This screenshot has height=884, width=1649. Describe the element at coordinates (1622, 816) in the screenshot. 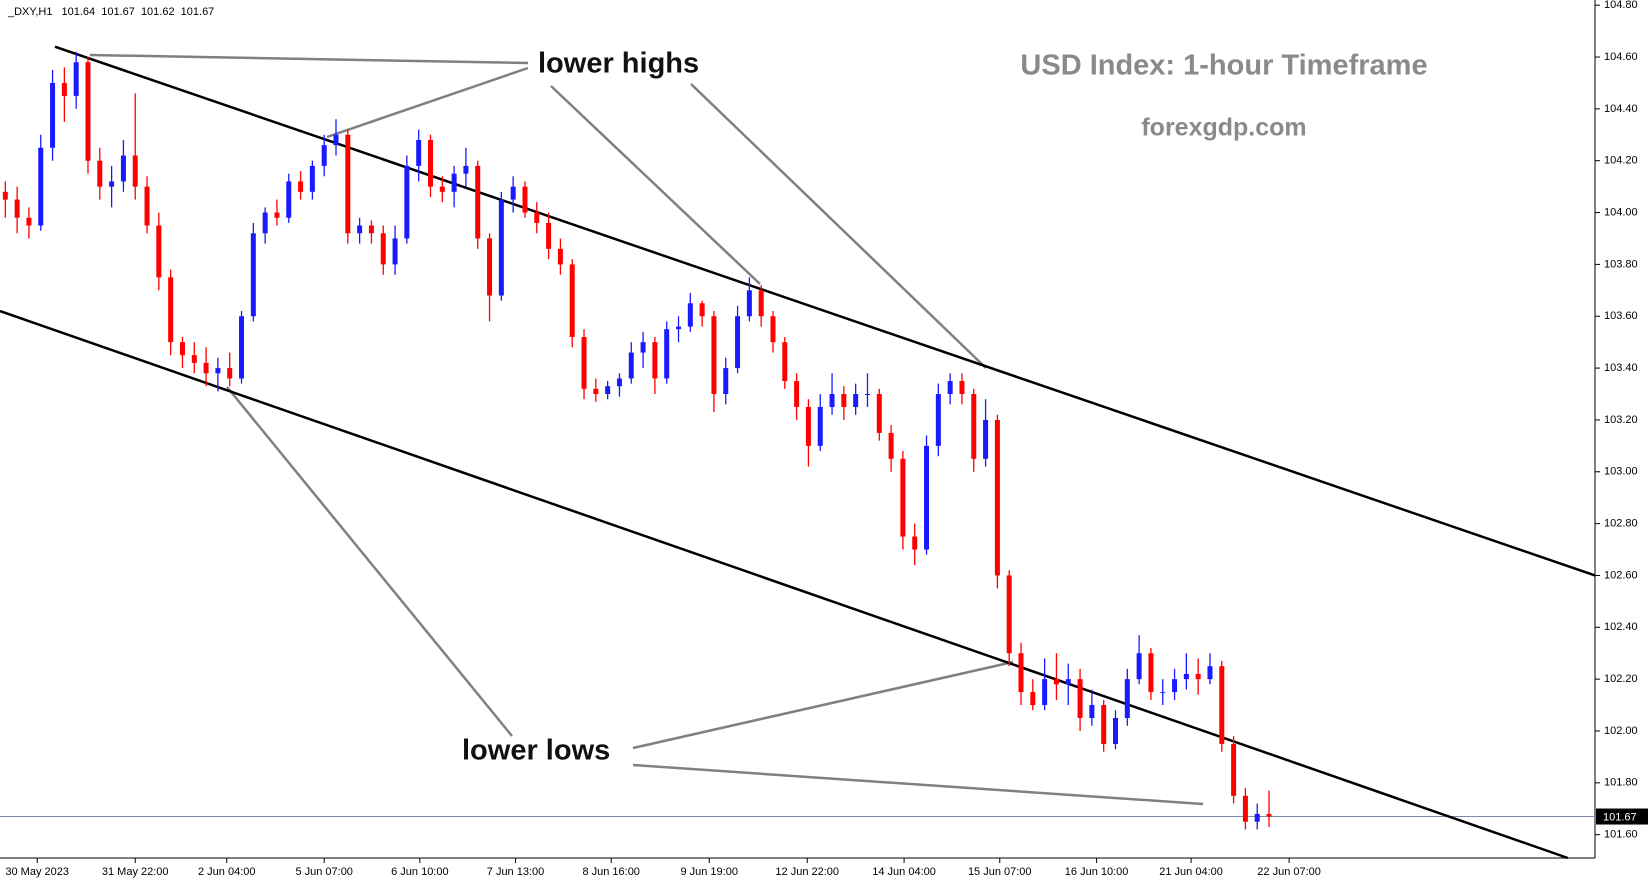

I see `price-label-box` at that location.